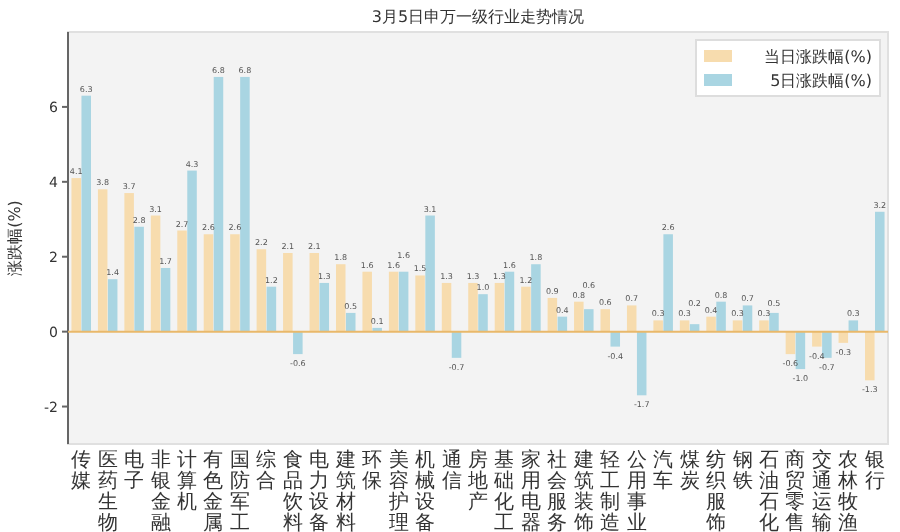 The image size is (900, 532). What do you see at coordinates (372, 471) in the screenshot?
I see `x-tick-label: 环保` at bounding box center [372, 471].